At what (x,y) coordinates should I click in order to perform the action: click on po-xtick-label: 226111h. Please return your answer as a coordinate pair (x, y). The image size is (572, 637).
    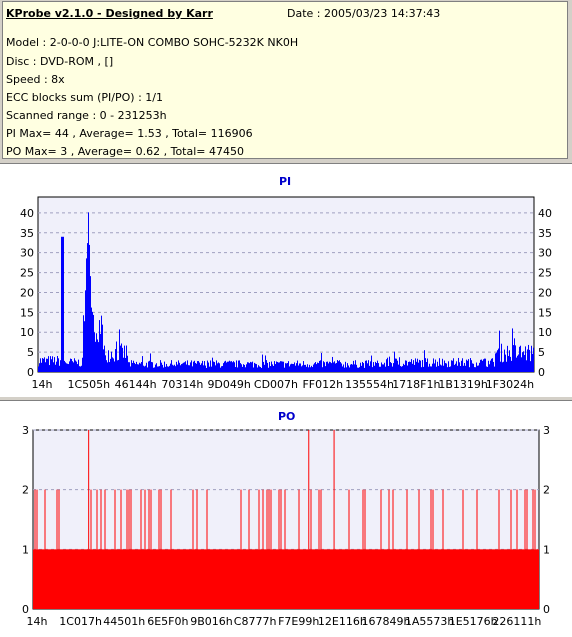
    Looking at the image, I should click on (516, 621).